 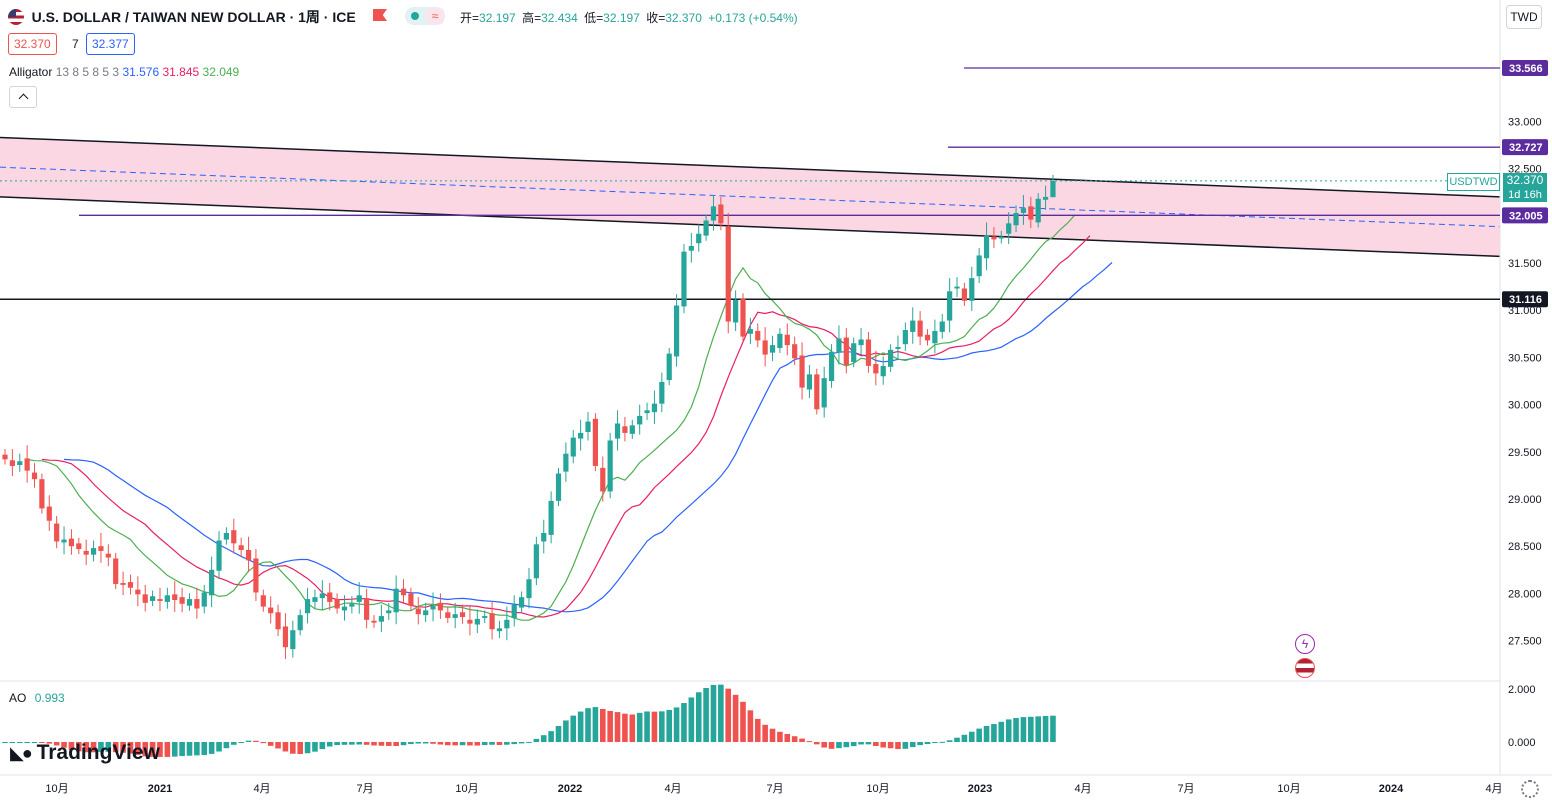 I want to click on buy-button: 32.377, so click(x=110, y=44).